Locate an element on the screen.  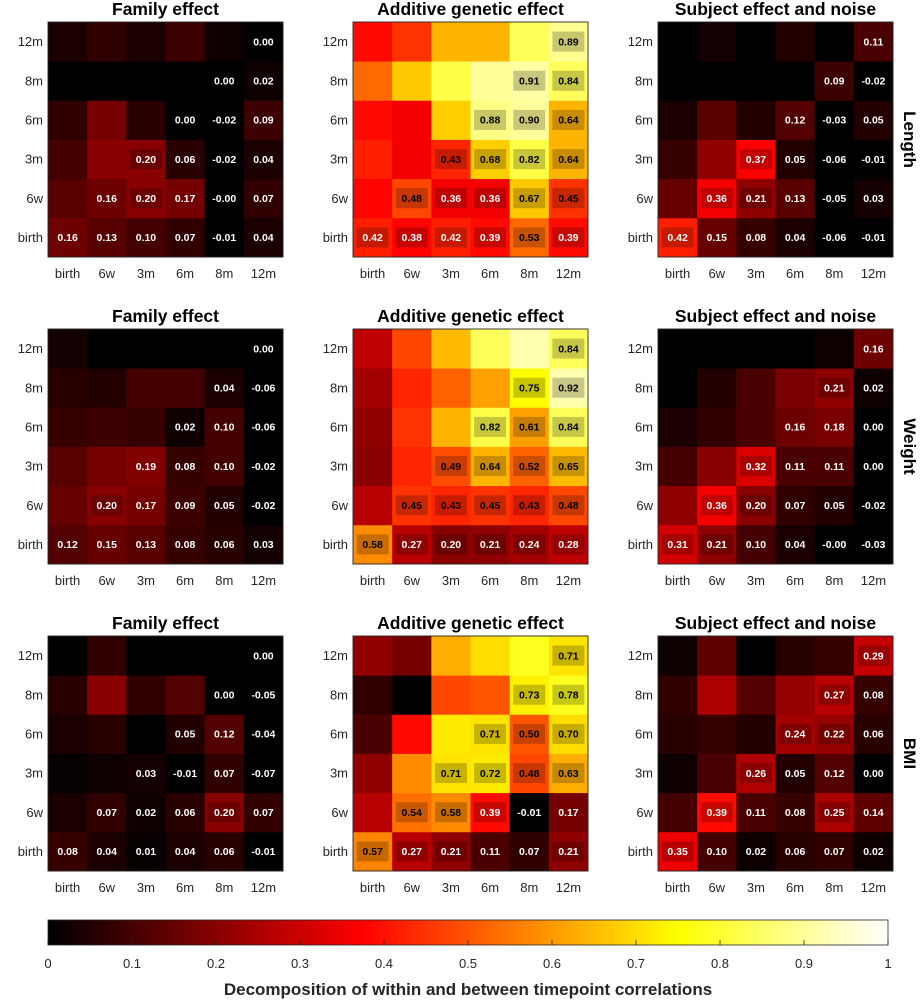
cell-value-label: 0.71 is located at coordinates (568, 656).